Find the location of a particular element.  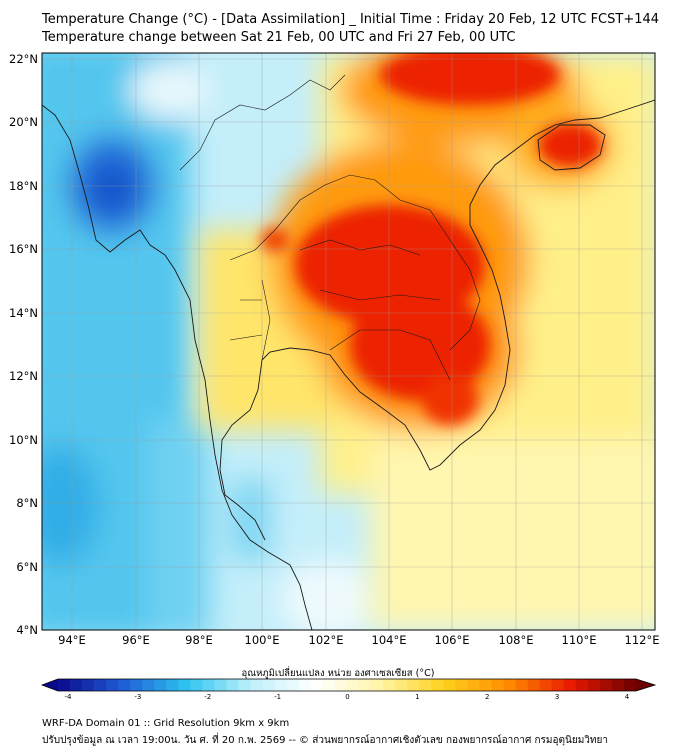

lon-label-104: 104°E is located at coordinates (389, 640).